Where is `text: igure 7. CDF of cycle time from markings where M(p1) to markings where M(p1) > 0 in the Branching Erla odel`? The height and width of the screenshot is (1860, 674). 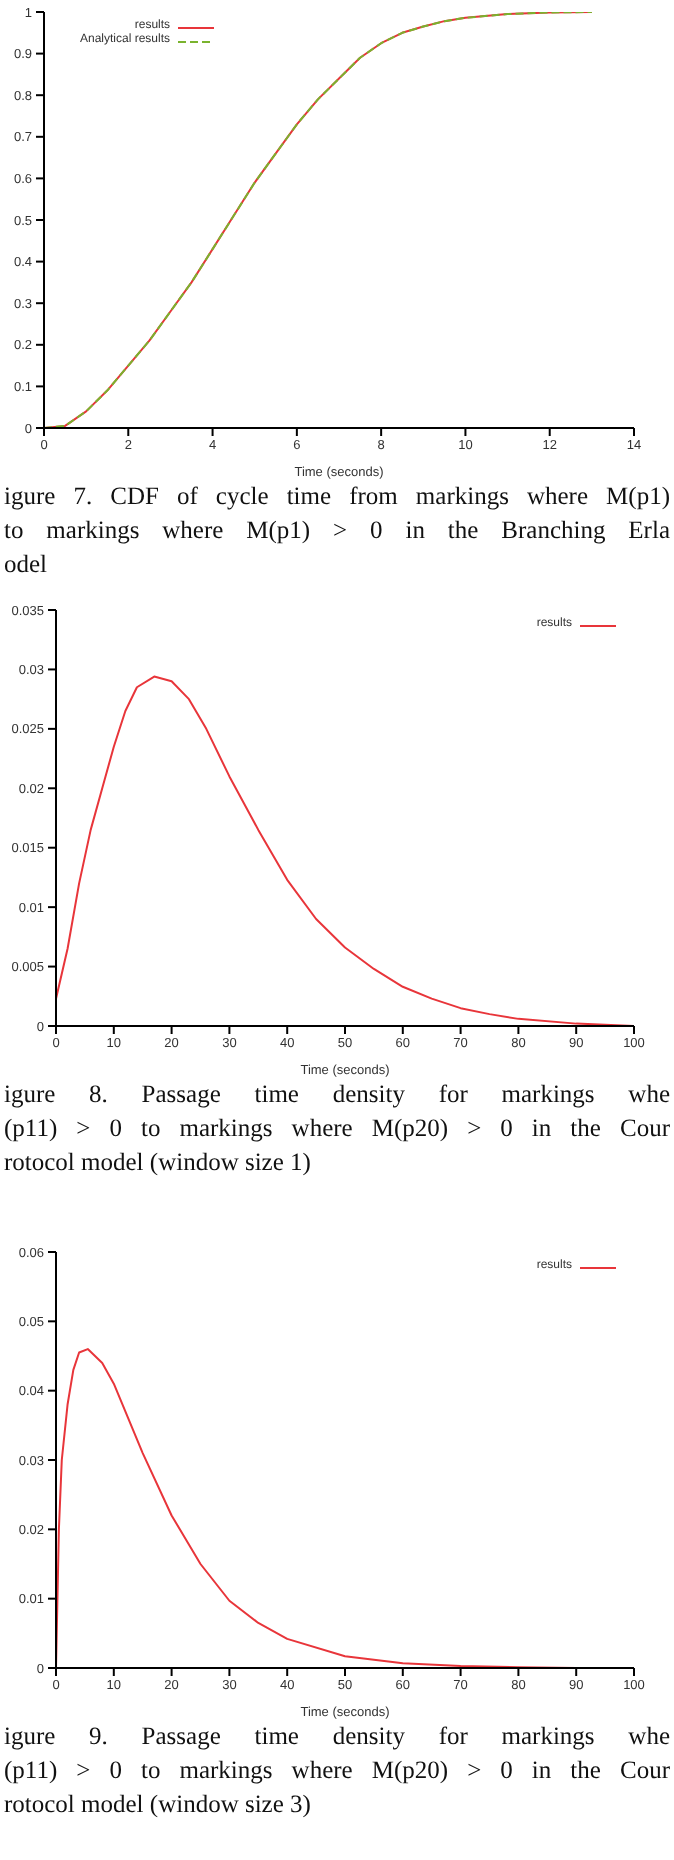 text: igure 7. CDF of cycle time from markings where M(p1) to markings where M(p1) > 0 in the Branching Erla odel is located at coordinates (337, 531).